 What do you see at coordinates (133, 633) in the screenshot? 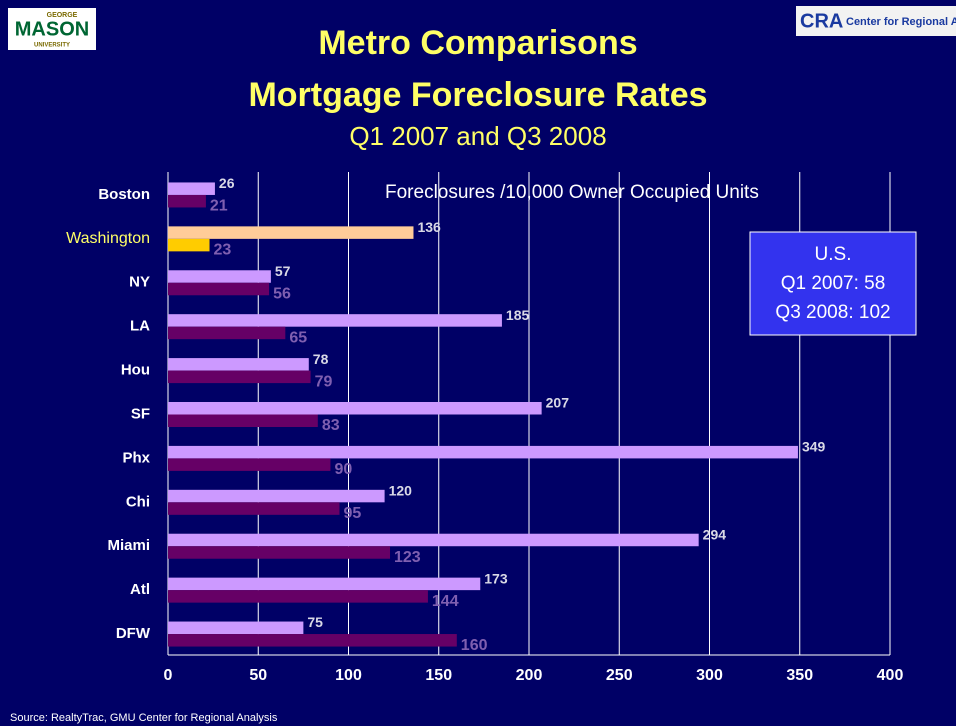
I see `y-tick-label: DFW` at bounding box center [133, 633].